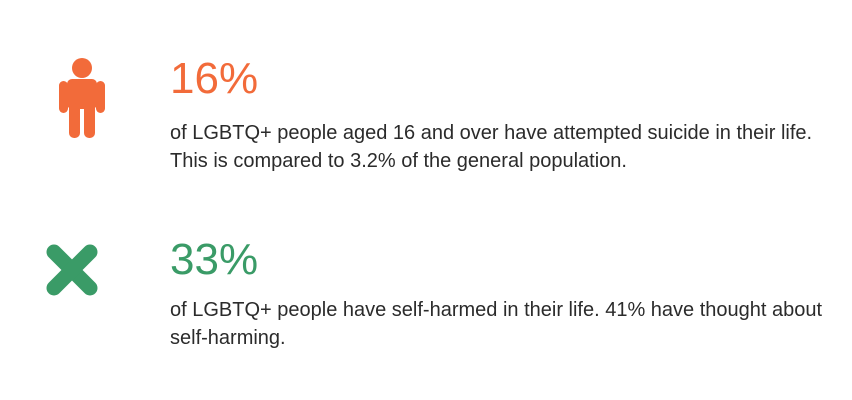 This screenshot has height=400, width=852. I want to click on stat-value: 16%, so click(214, 78).